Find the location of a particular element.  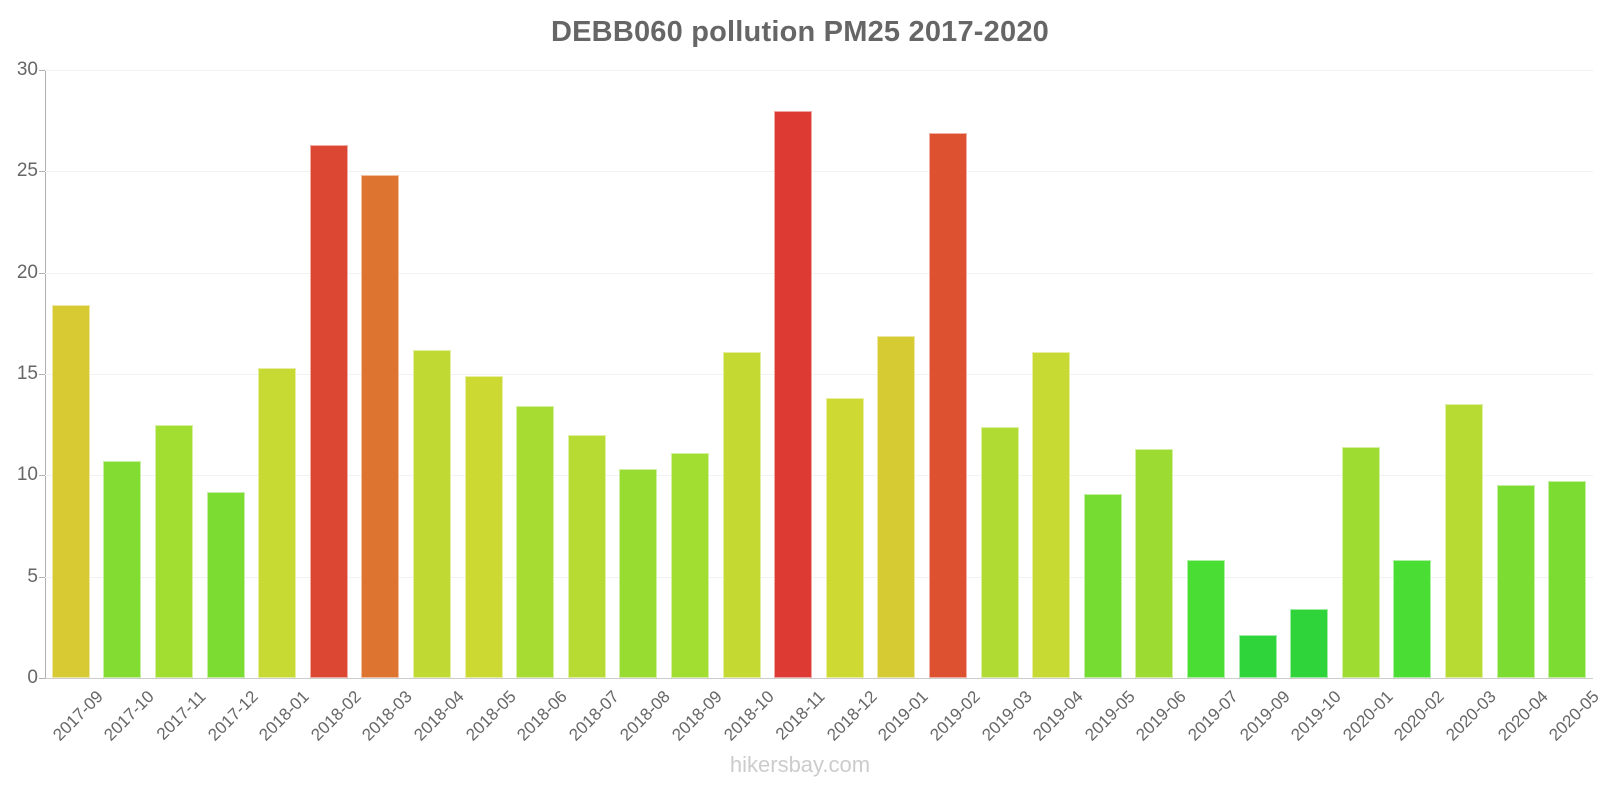

x-axis-label: 2018-04 is located at coordinates (439, 716).